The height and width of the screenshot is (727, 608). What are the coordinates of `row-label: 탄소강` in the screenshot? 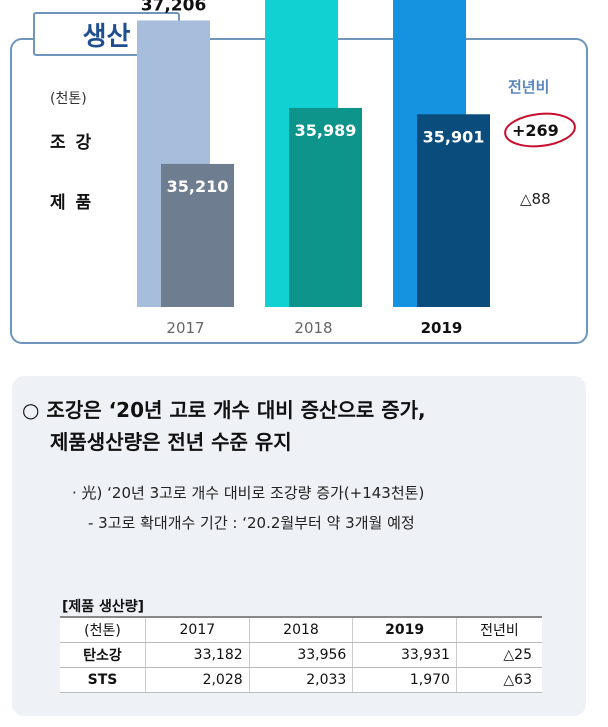 It's located at (103, 655).